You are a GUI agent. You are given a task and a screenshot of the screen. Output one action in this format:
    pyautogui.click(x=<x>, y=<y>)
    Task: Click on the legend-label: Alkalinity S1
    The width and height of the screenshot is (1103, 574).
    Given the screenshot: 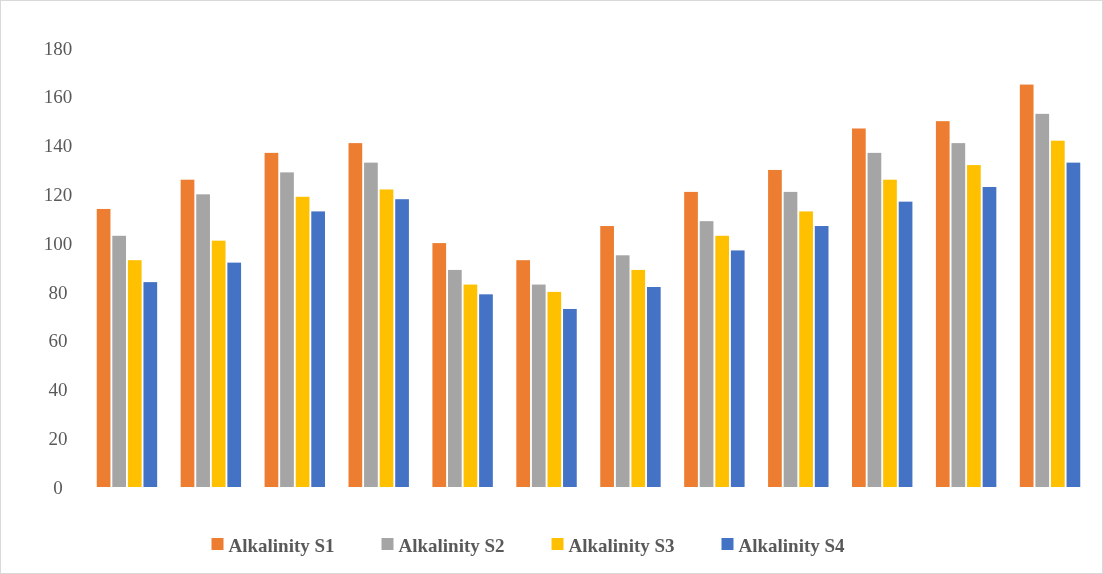 What is the action you would take?
    pyautogui.click(x=281, y=545)
    